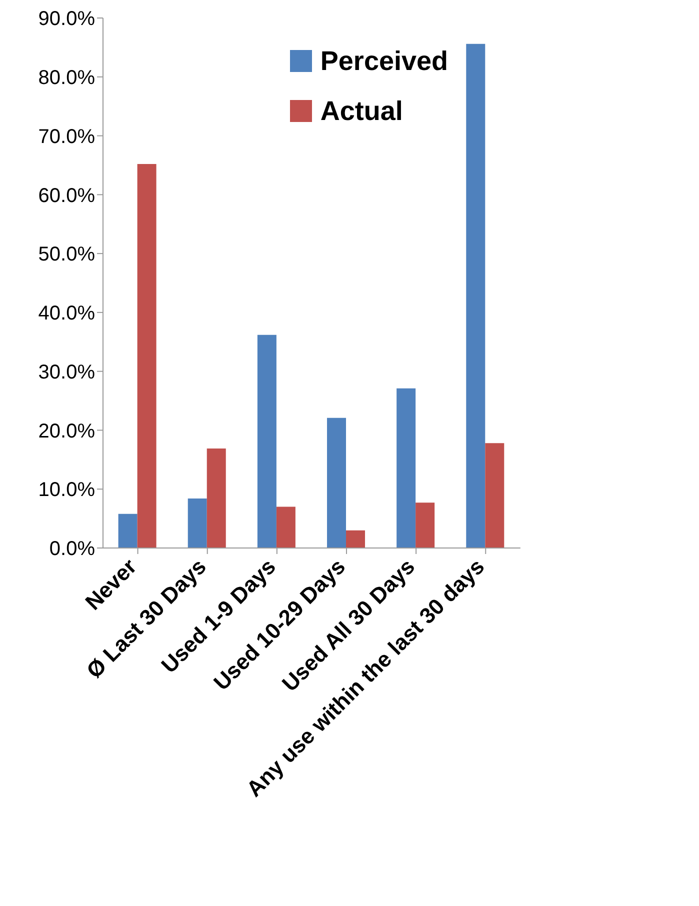 The height and width of the screenshot is (906, 699). I want to click on y-tick-label: 90.0%, so click(67, 19).